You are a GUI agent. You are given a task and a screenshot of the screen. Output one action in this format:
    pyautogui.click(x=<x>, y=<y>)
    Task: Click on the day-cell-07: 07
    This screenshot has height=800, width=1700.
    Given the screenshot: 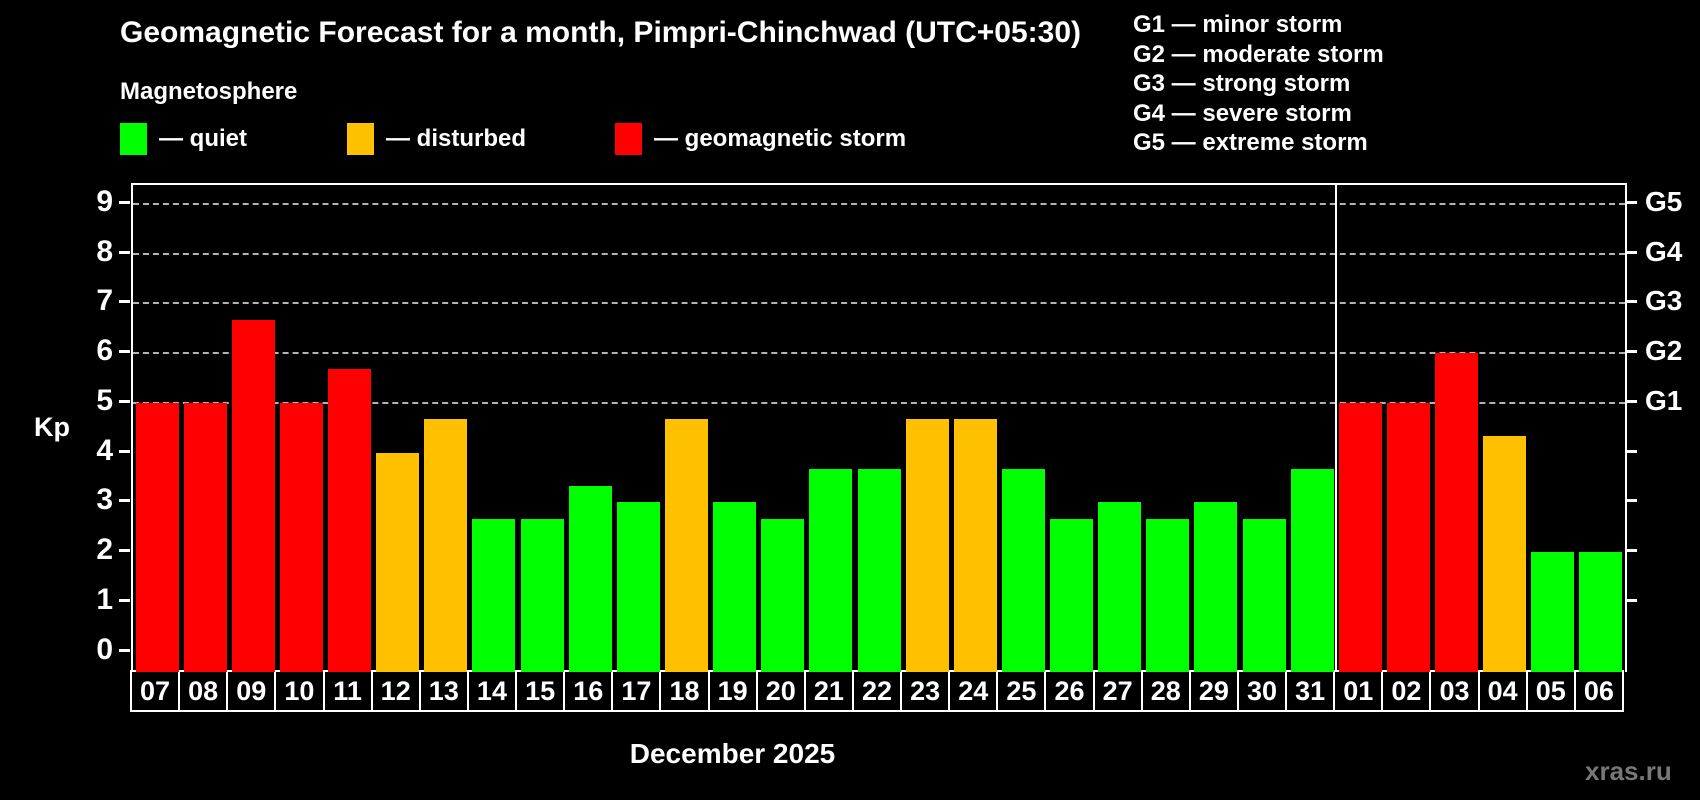 What is the action you would take?
    pyautogui.click(x=155, y=691)
    